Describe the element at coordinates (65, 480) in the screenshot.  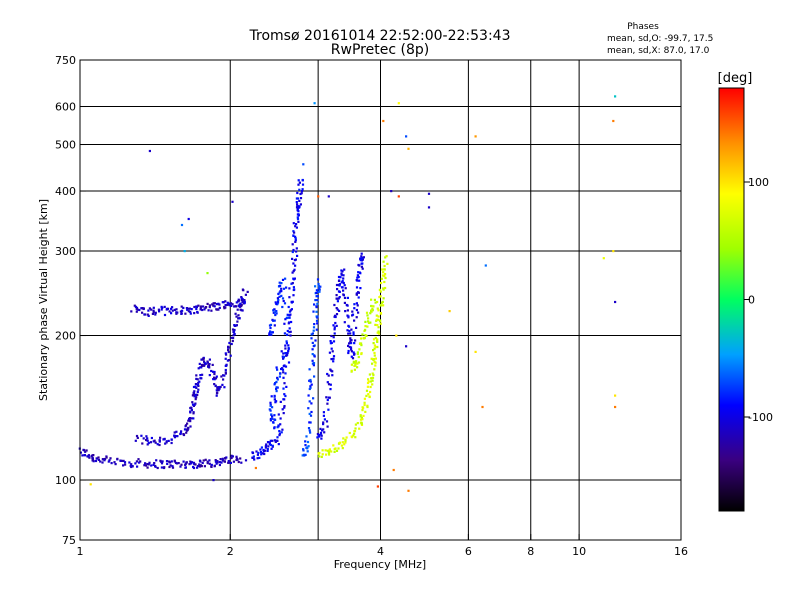
I see `y-tick-label: 100` at that location.